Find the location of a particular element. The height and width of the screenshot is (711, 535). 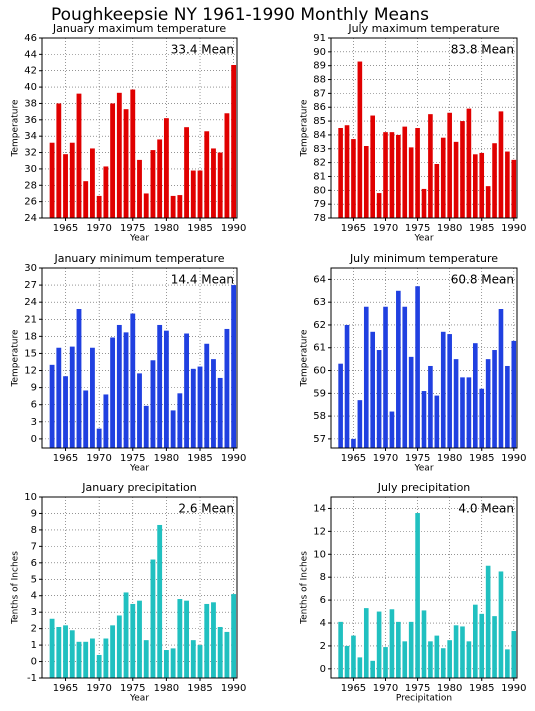

y-tick-label: 79 is located at coordinates (319, 204).